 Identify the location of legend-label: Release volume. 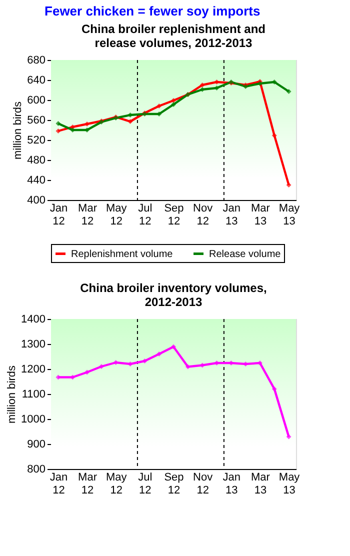
(245, 254).